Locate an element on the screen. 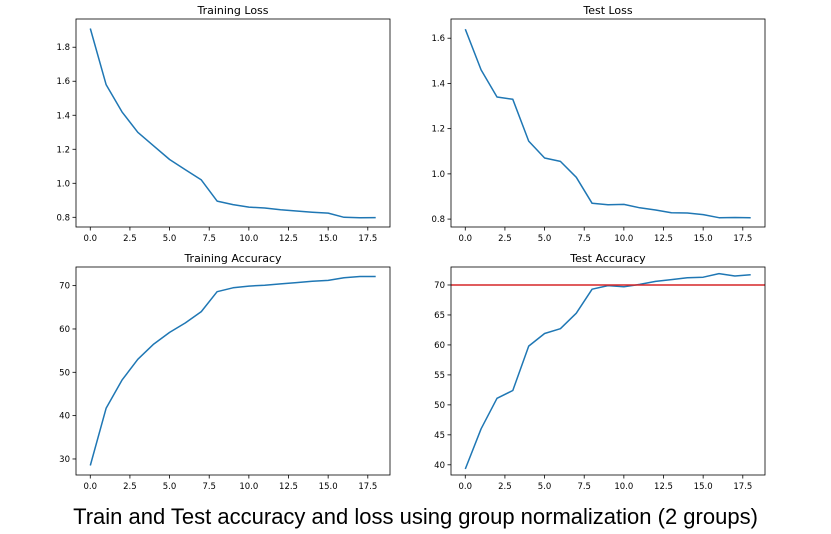 This screenshot has width=831, height=534. subplot-title: Test Loss is located at coordinates (607, 10).